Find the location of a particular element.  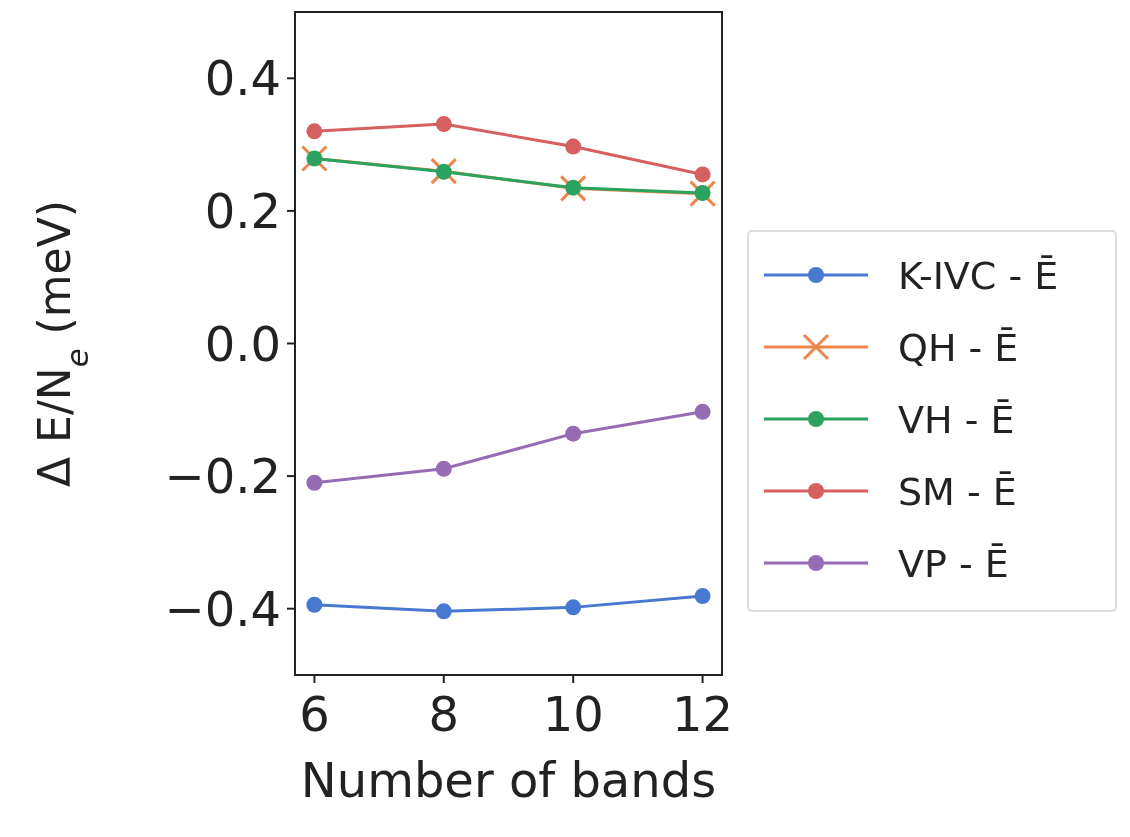

y-tick-label: 0.4 is located at coordinates (242, 78).